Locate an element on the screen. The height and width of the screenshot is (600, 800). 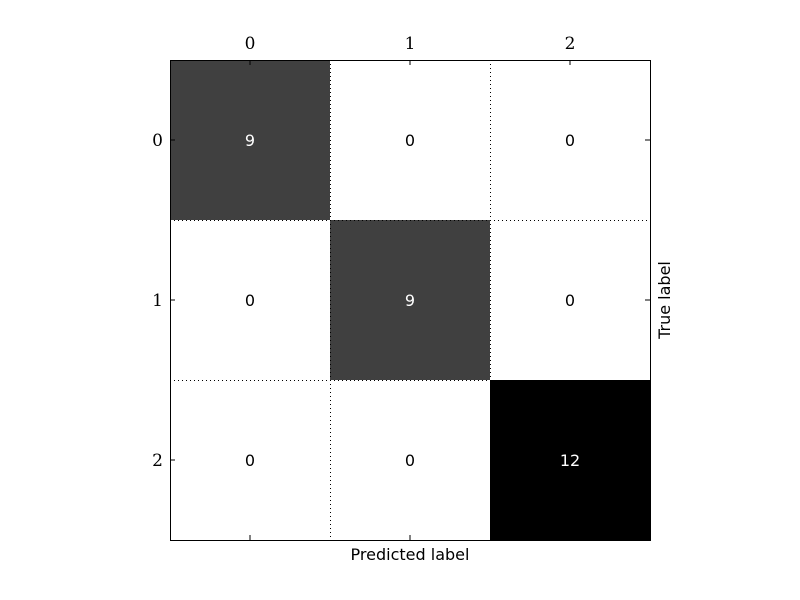
y-tick-label-2: 2 is located at coordinates (157, 461).